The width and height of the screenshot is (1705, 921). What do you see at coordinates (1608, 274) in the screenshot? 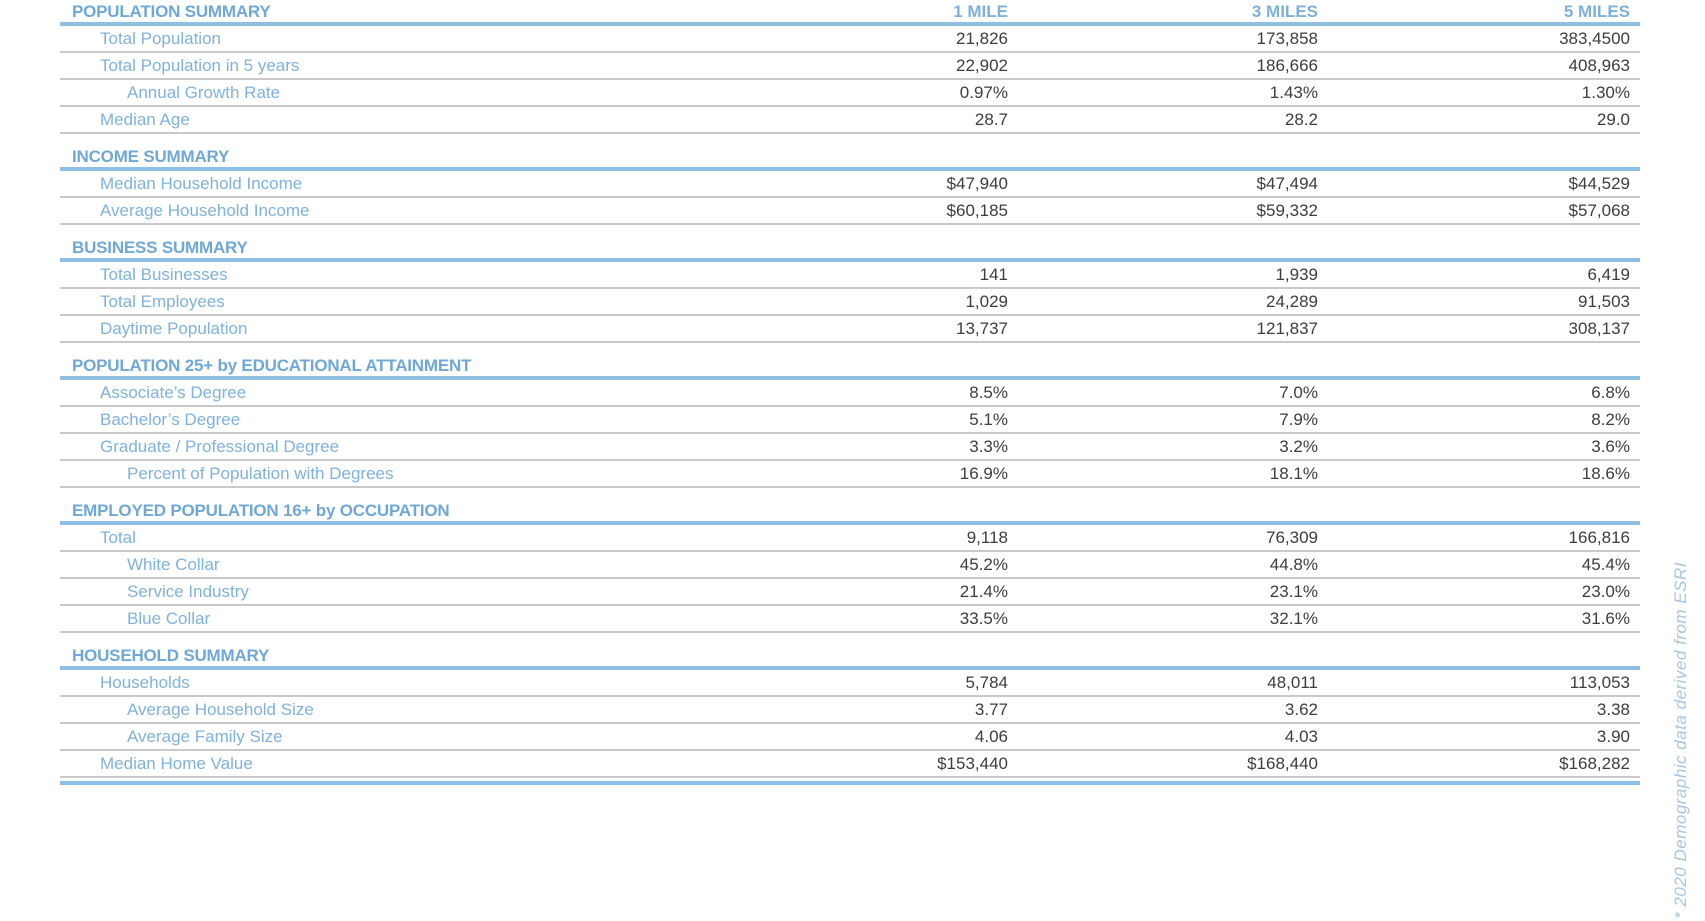
I see `row-value: 6,419` at bounding box center [1608, 274].